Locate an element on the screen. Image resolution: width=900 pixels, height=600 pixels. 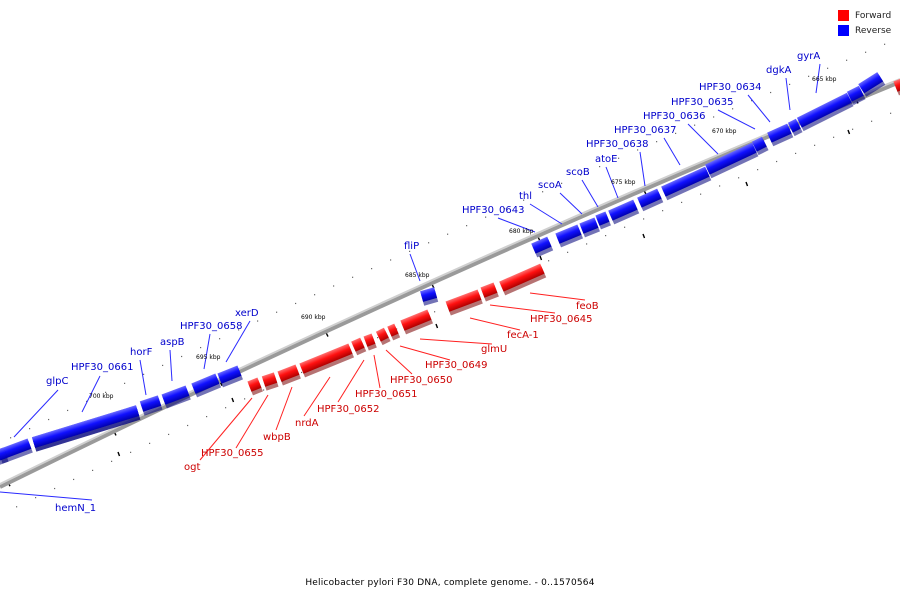
tick-label: 680 kbp is located at coordinates (521, 231).